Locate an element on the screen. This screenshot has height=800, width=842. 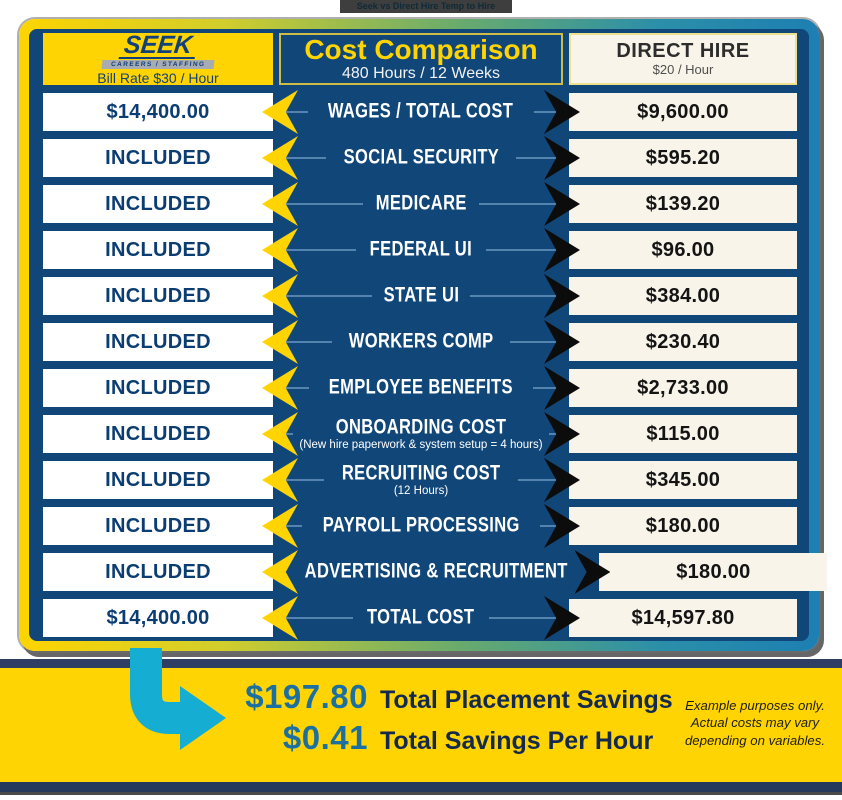
table-row: INCLUDED FEDERAL UI $96.00 is located at coordinates (420, 250).